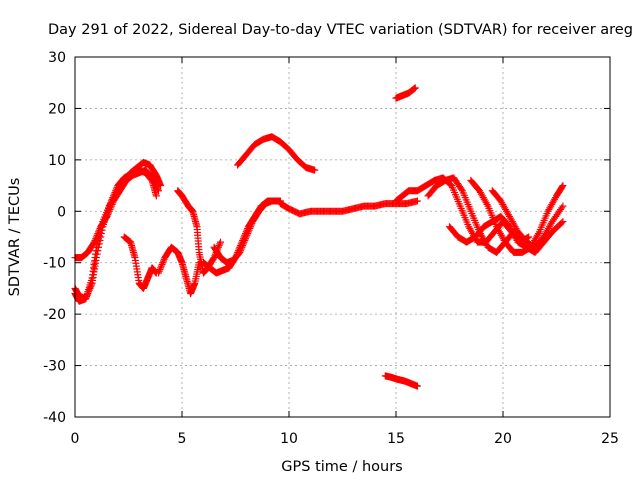 This screenshot has height=480, width=640. What do you see at coordinates (54, 418) in the screenshot?
I see `y-tick-label: -40` at bounding box center [54, 418].